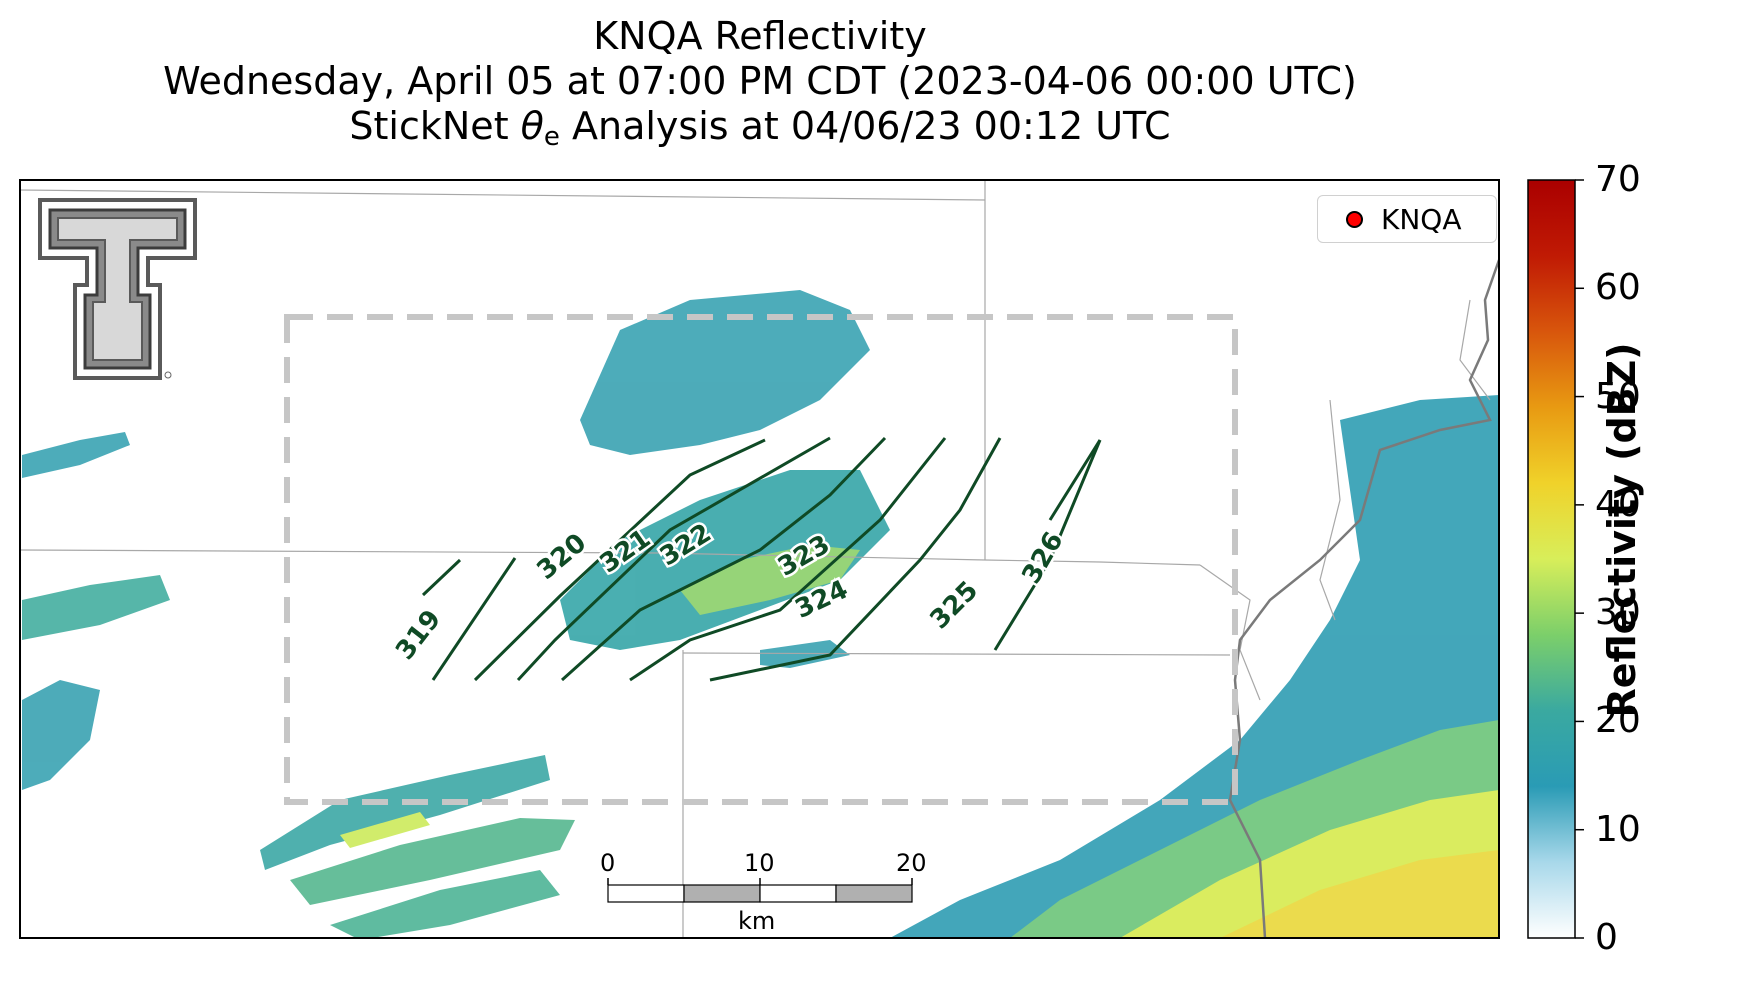 This screenshot has width=1738, height=981. Describe the element at coordinates (760, 36) in the screenshot. I see `title-line-1: KNQA Reflectivity` at that location.